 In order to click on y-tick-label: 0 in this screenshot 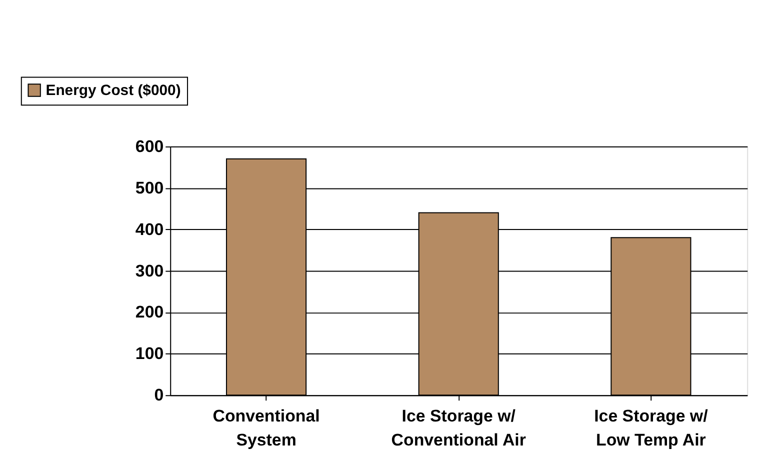, I will do `click(159, 395)`.